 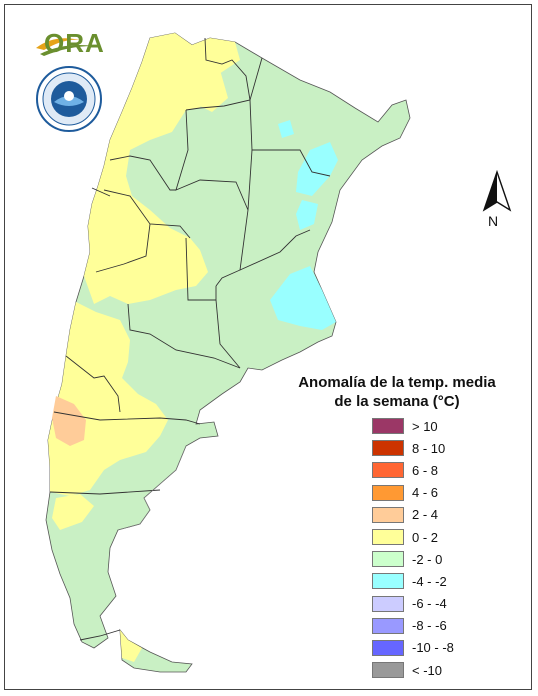 What do you see at coordinates (65, 47) in the screenshot?
I see `ora-logo-swoosh` at bounding box center [65, 47].